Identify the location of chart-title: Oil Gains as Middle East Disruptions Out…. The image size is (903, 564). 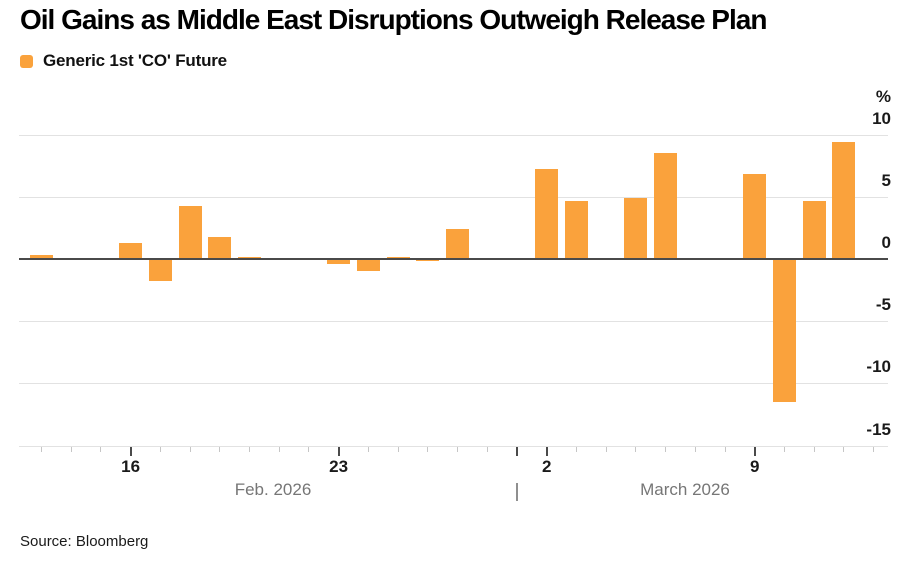
(393, 19).